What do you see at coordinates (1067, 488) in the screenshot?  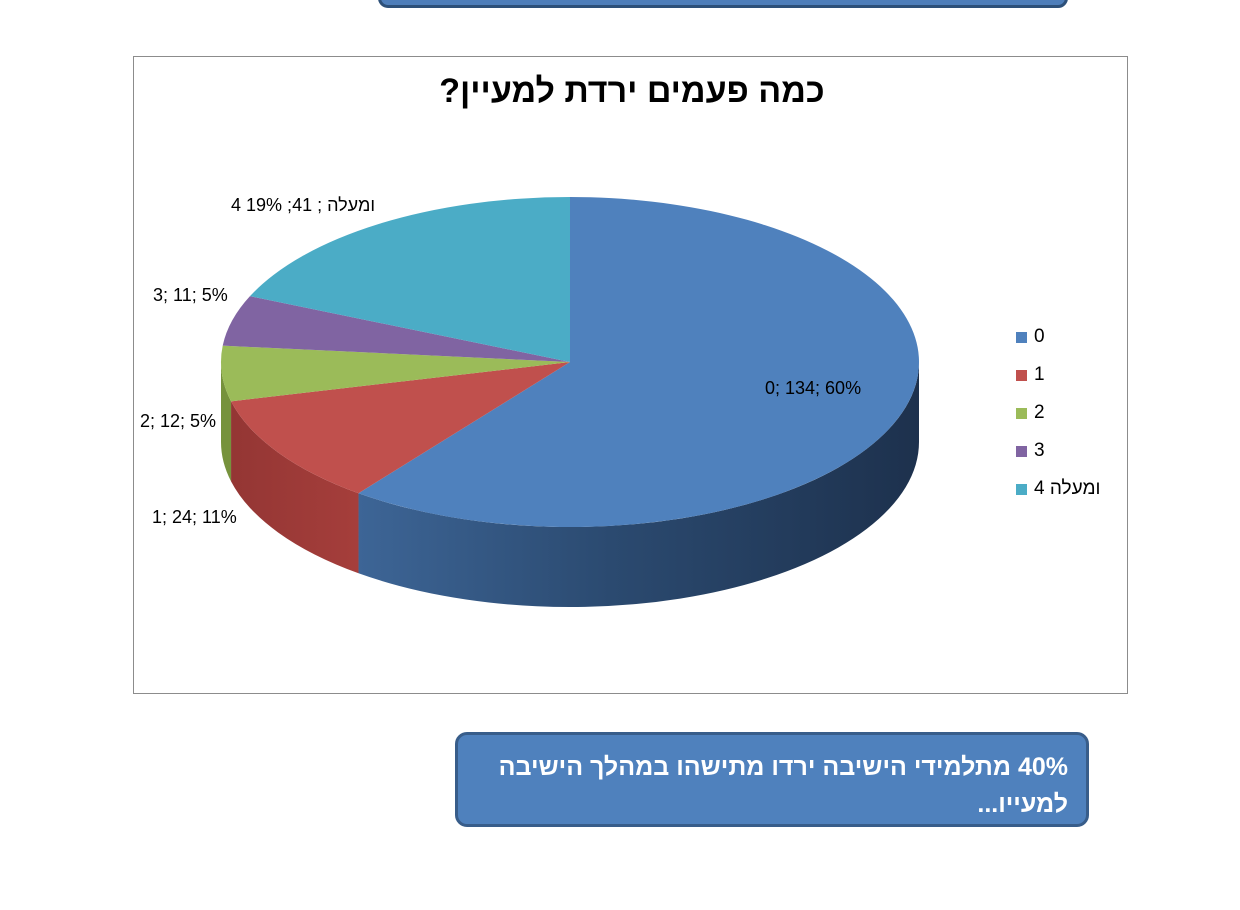 I see `legend-label: 4 ומעלה` at bounding box center [1067, 488].